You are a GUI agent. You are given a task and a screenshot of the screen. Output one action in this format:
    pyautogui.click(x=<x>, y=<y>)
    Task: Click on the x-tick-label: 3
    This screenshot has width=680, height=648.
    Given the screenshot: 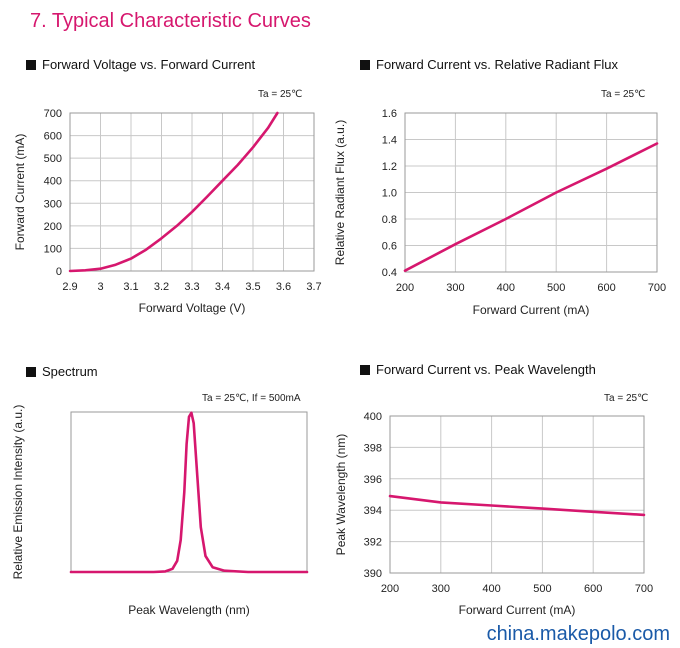 What is the action you would take?
    pyautogui.click(x=100, y=287)
    